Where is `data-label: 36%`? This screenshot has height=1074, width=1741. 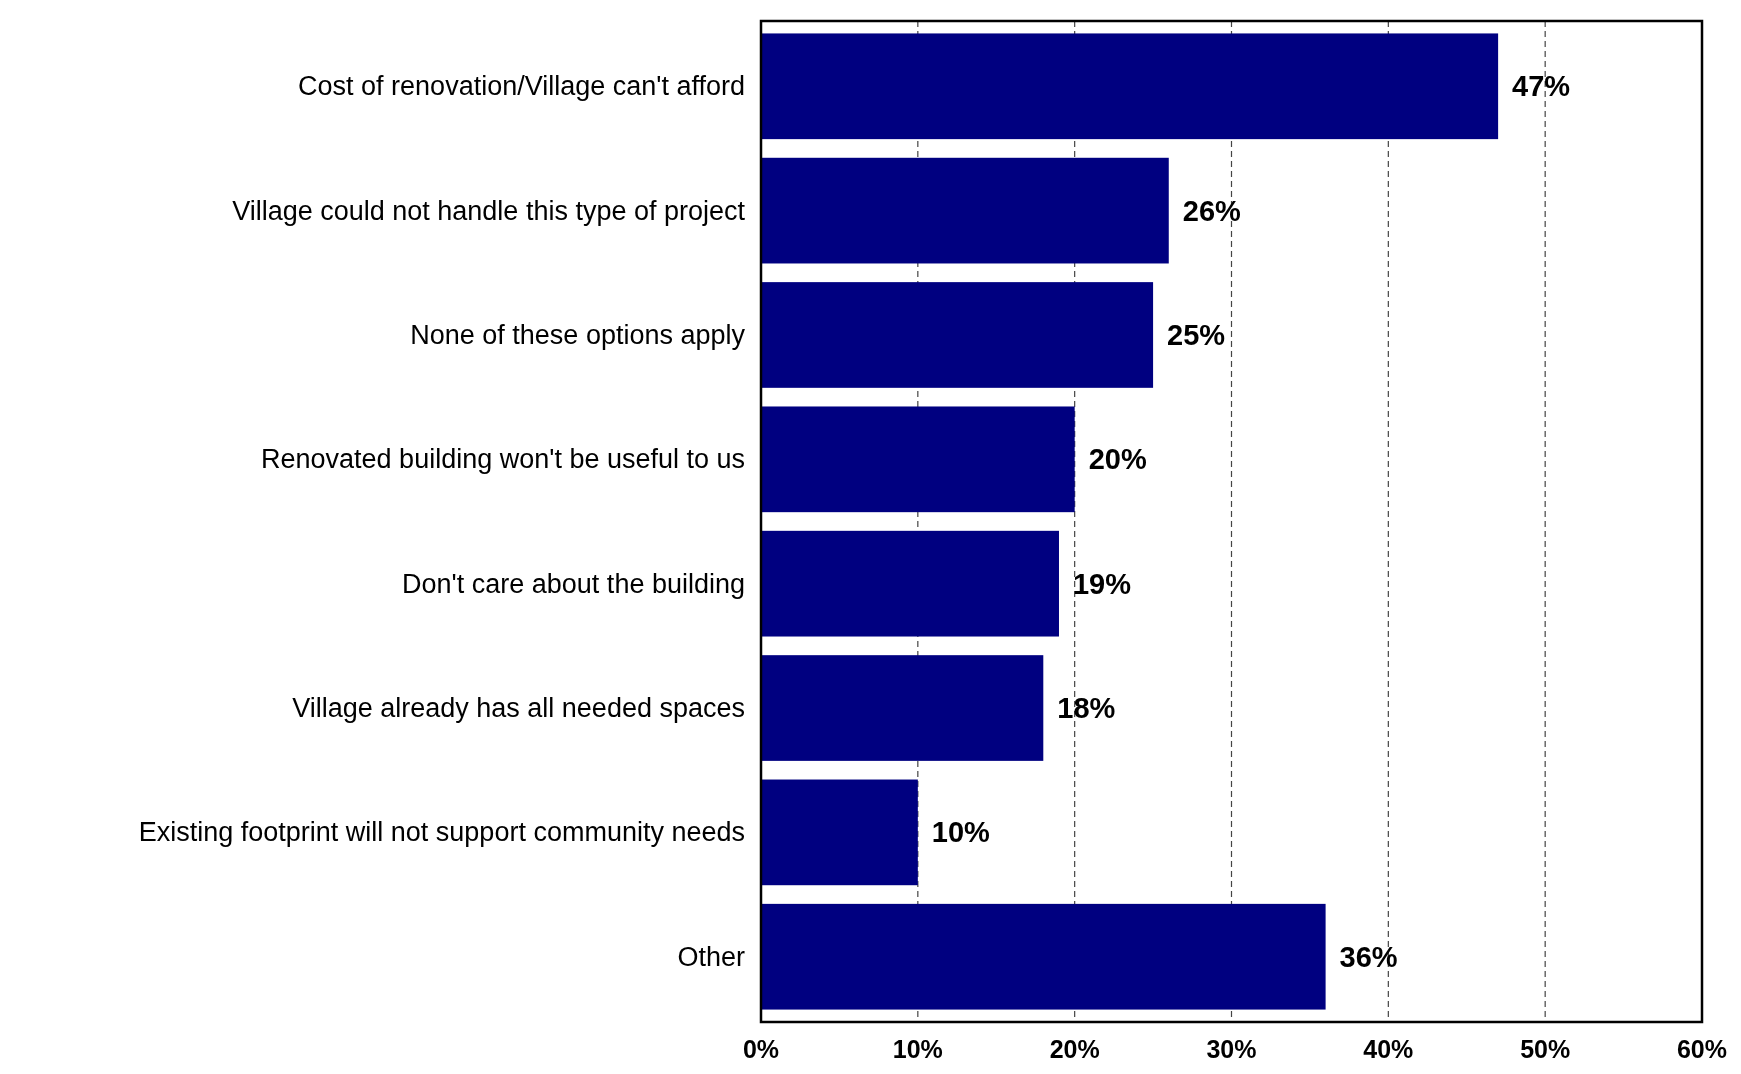 data-label: 36% is located at coordinates (1368, 956).